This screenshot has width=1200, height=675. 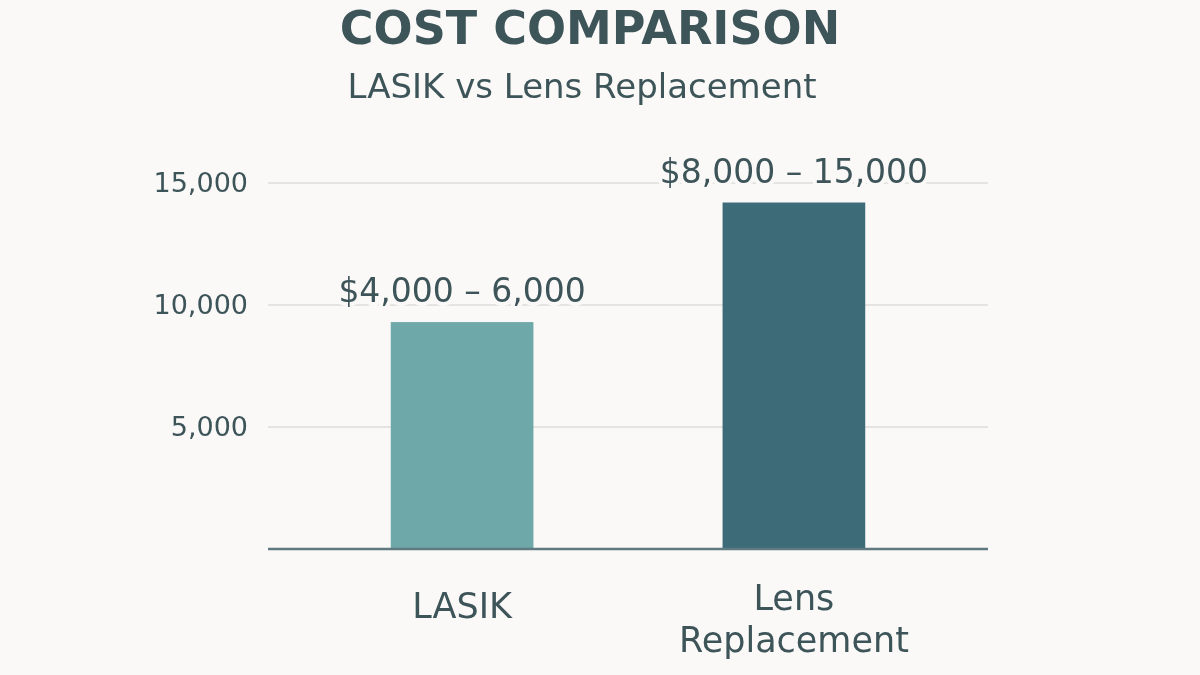 I want to click on x-tick-label: LASIK, so click(x=463, y=606).